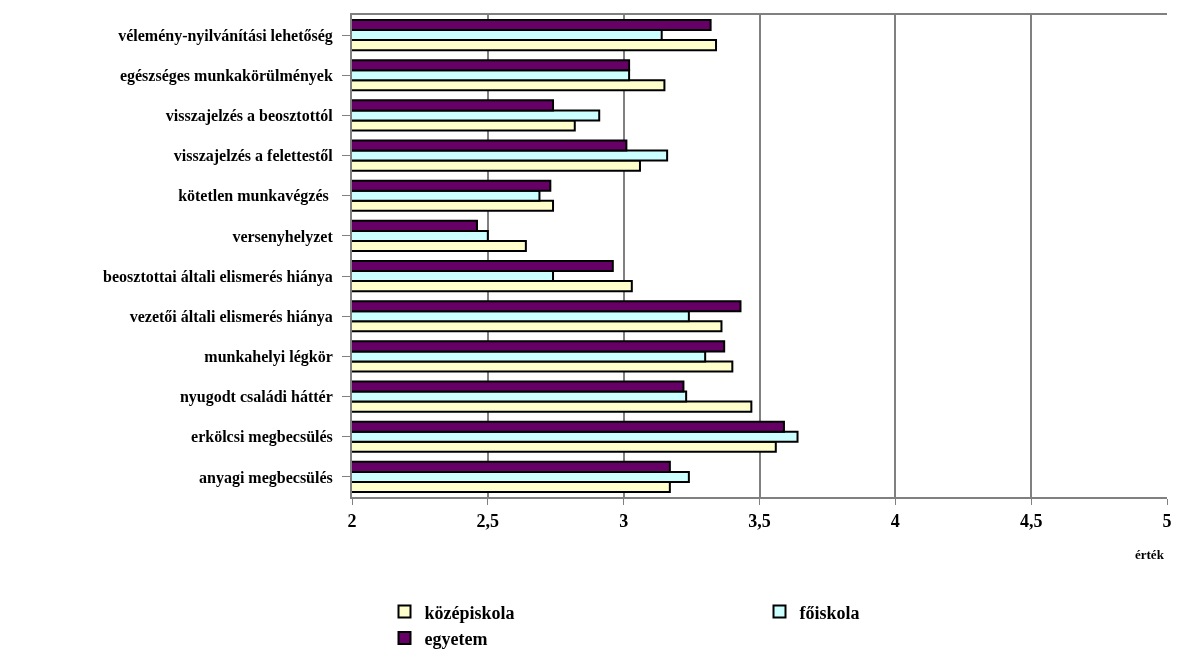  What do you see at coordinates (1031, 520) in the screenshot?
I see `x-tick-label: 4,5` at bounding box center [1031, 520].